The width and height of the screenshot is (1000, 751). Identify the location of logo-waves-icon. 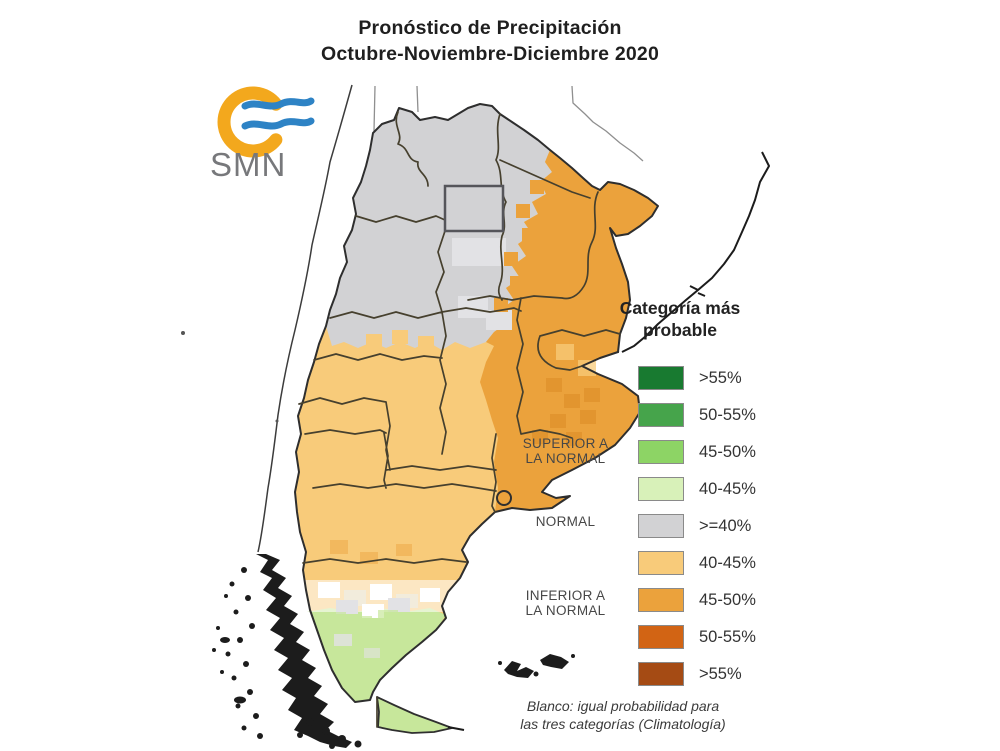
(278, 113).